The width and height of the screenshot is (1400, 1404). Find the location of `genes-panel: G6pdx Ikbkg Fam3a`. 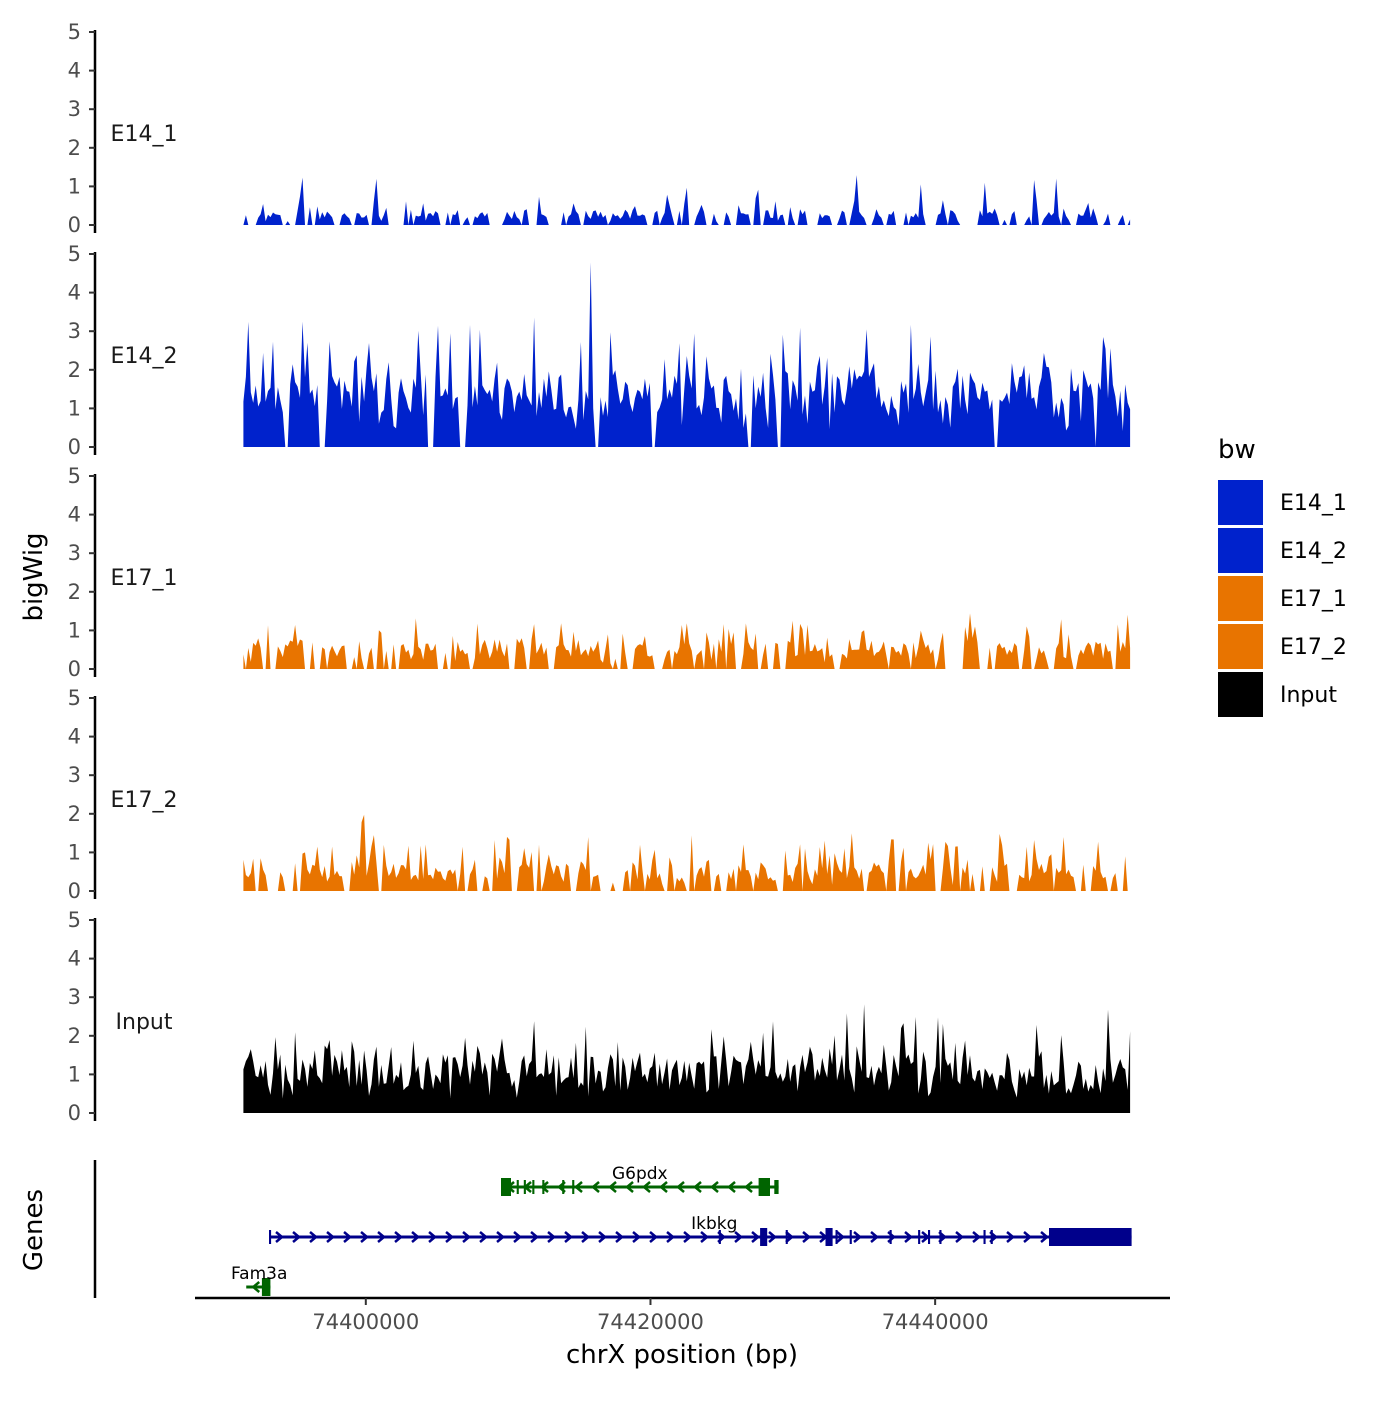

genes-panel: G6pdx Ikbkg Fam3a is located at coordinates (612, 1229).